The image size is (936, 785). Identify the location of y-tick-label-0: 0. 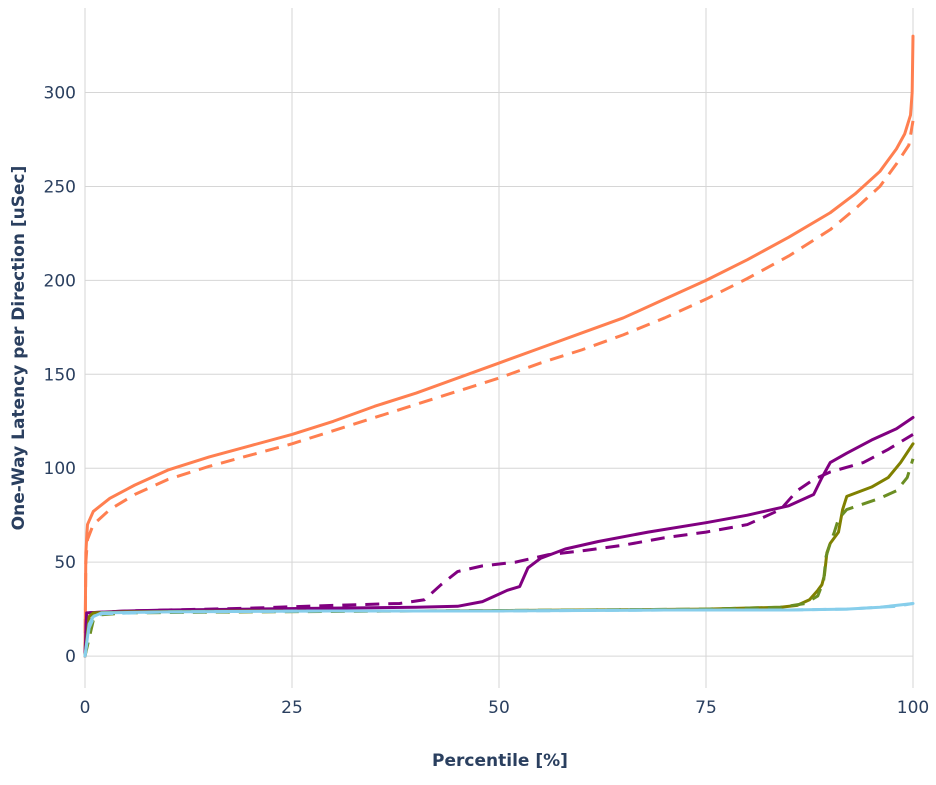
(70, 657).